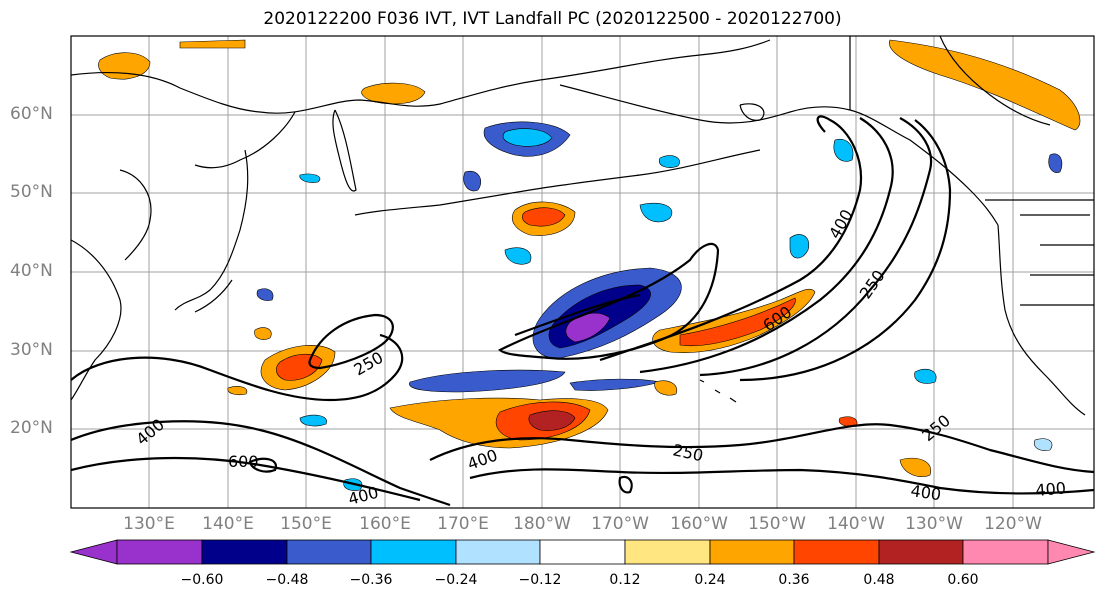 The width and height of the screenshot is (1105, 601). Describe the element at coordinates (794, 580) in the screenshot. I see `colorbar-tick-label: 0.36` at that location.